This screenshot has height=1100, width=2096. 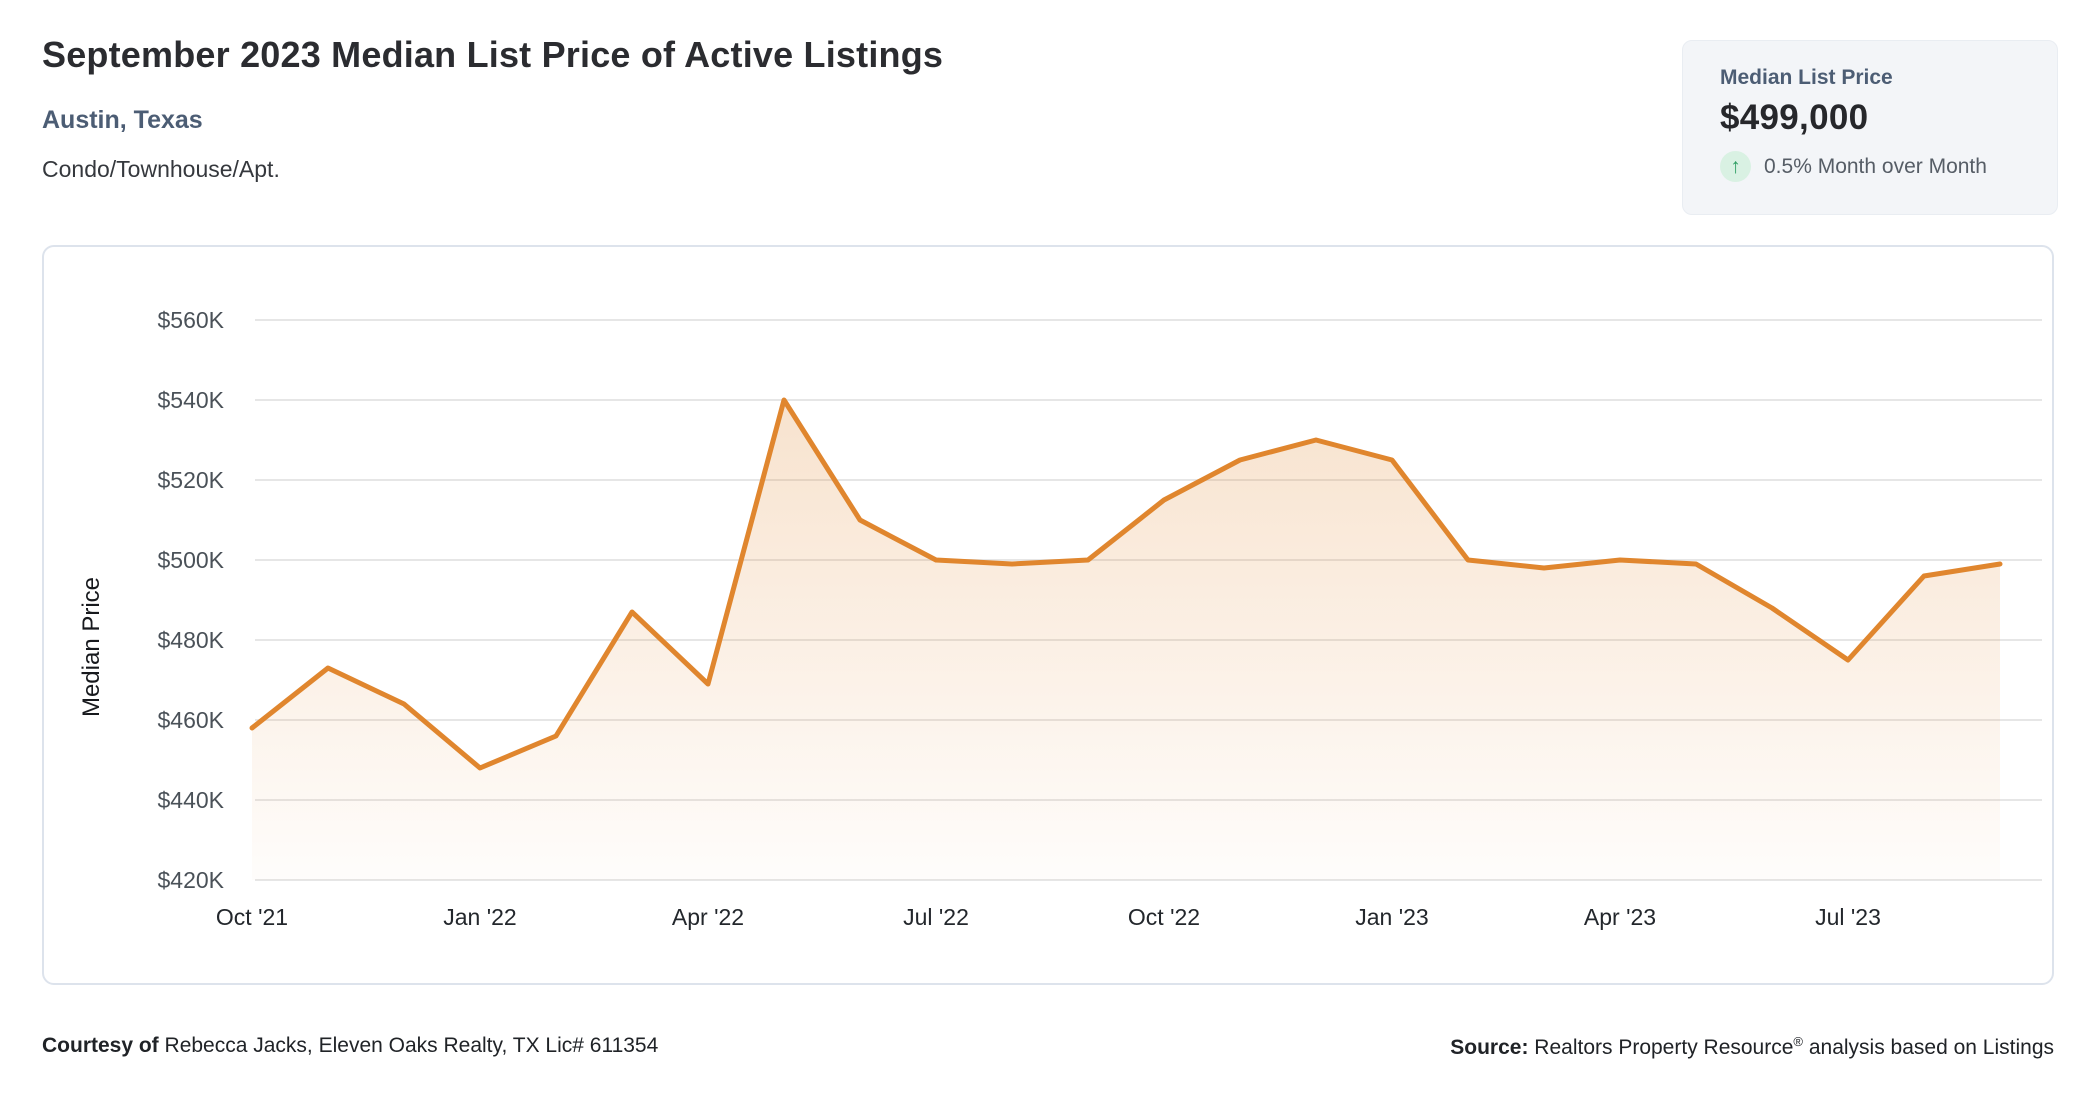 What do you see at coordinates (100, 1045) in the screenshot?
I see `courtesy-label: Courtesy of` at bounding box center [100, 1045].